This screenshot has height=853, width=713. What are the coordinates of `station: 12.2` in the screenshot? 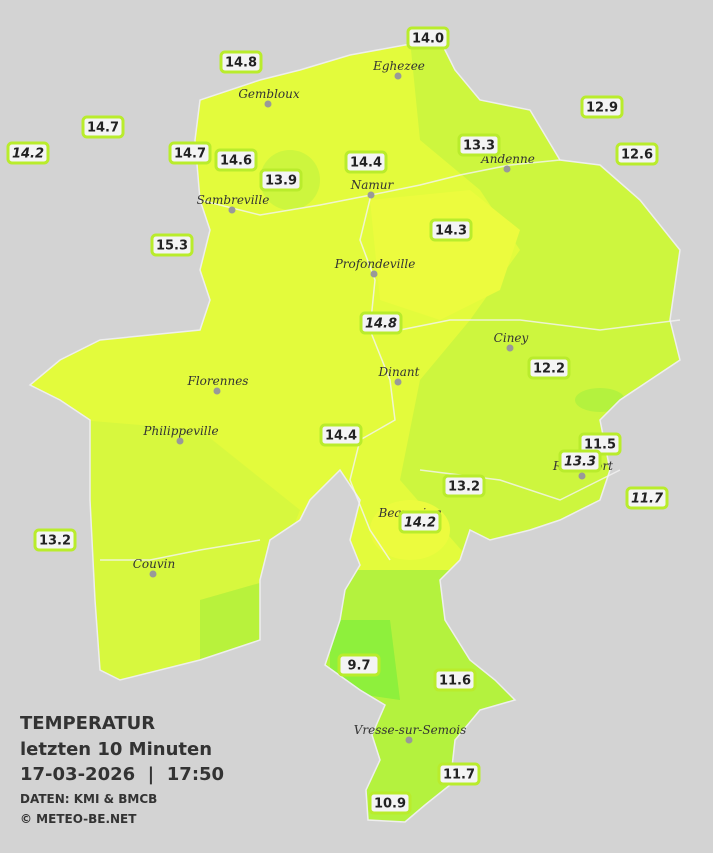 It's located at (549, 368).